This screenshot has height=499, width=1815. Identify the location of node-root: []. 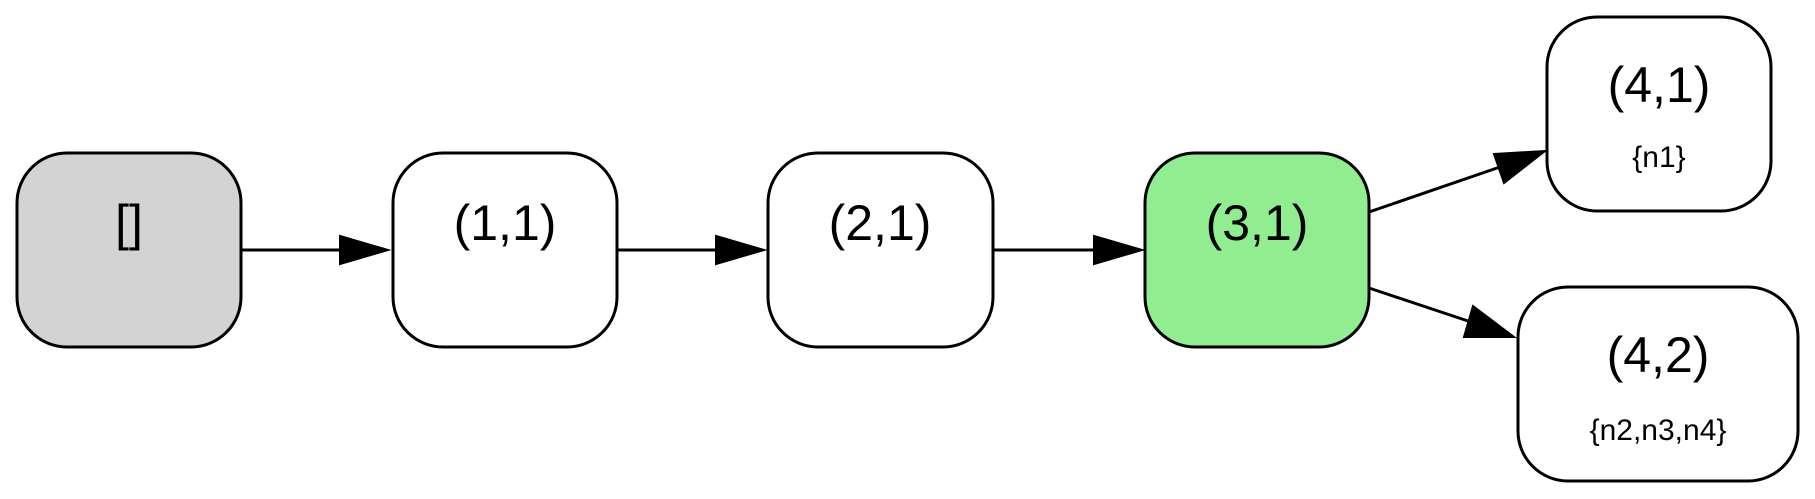
(129, 250).